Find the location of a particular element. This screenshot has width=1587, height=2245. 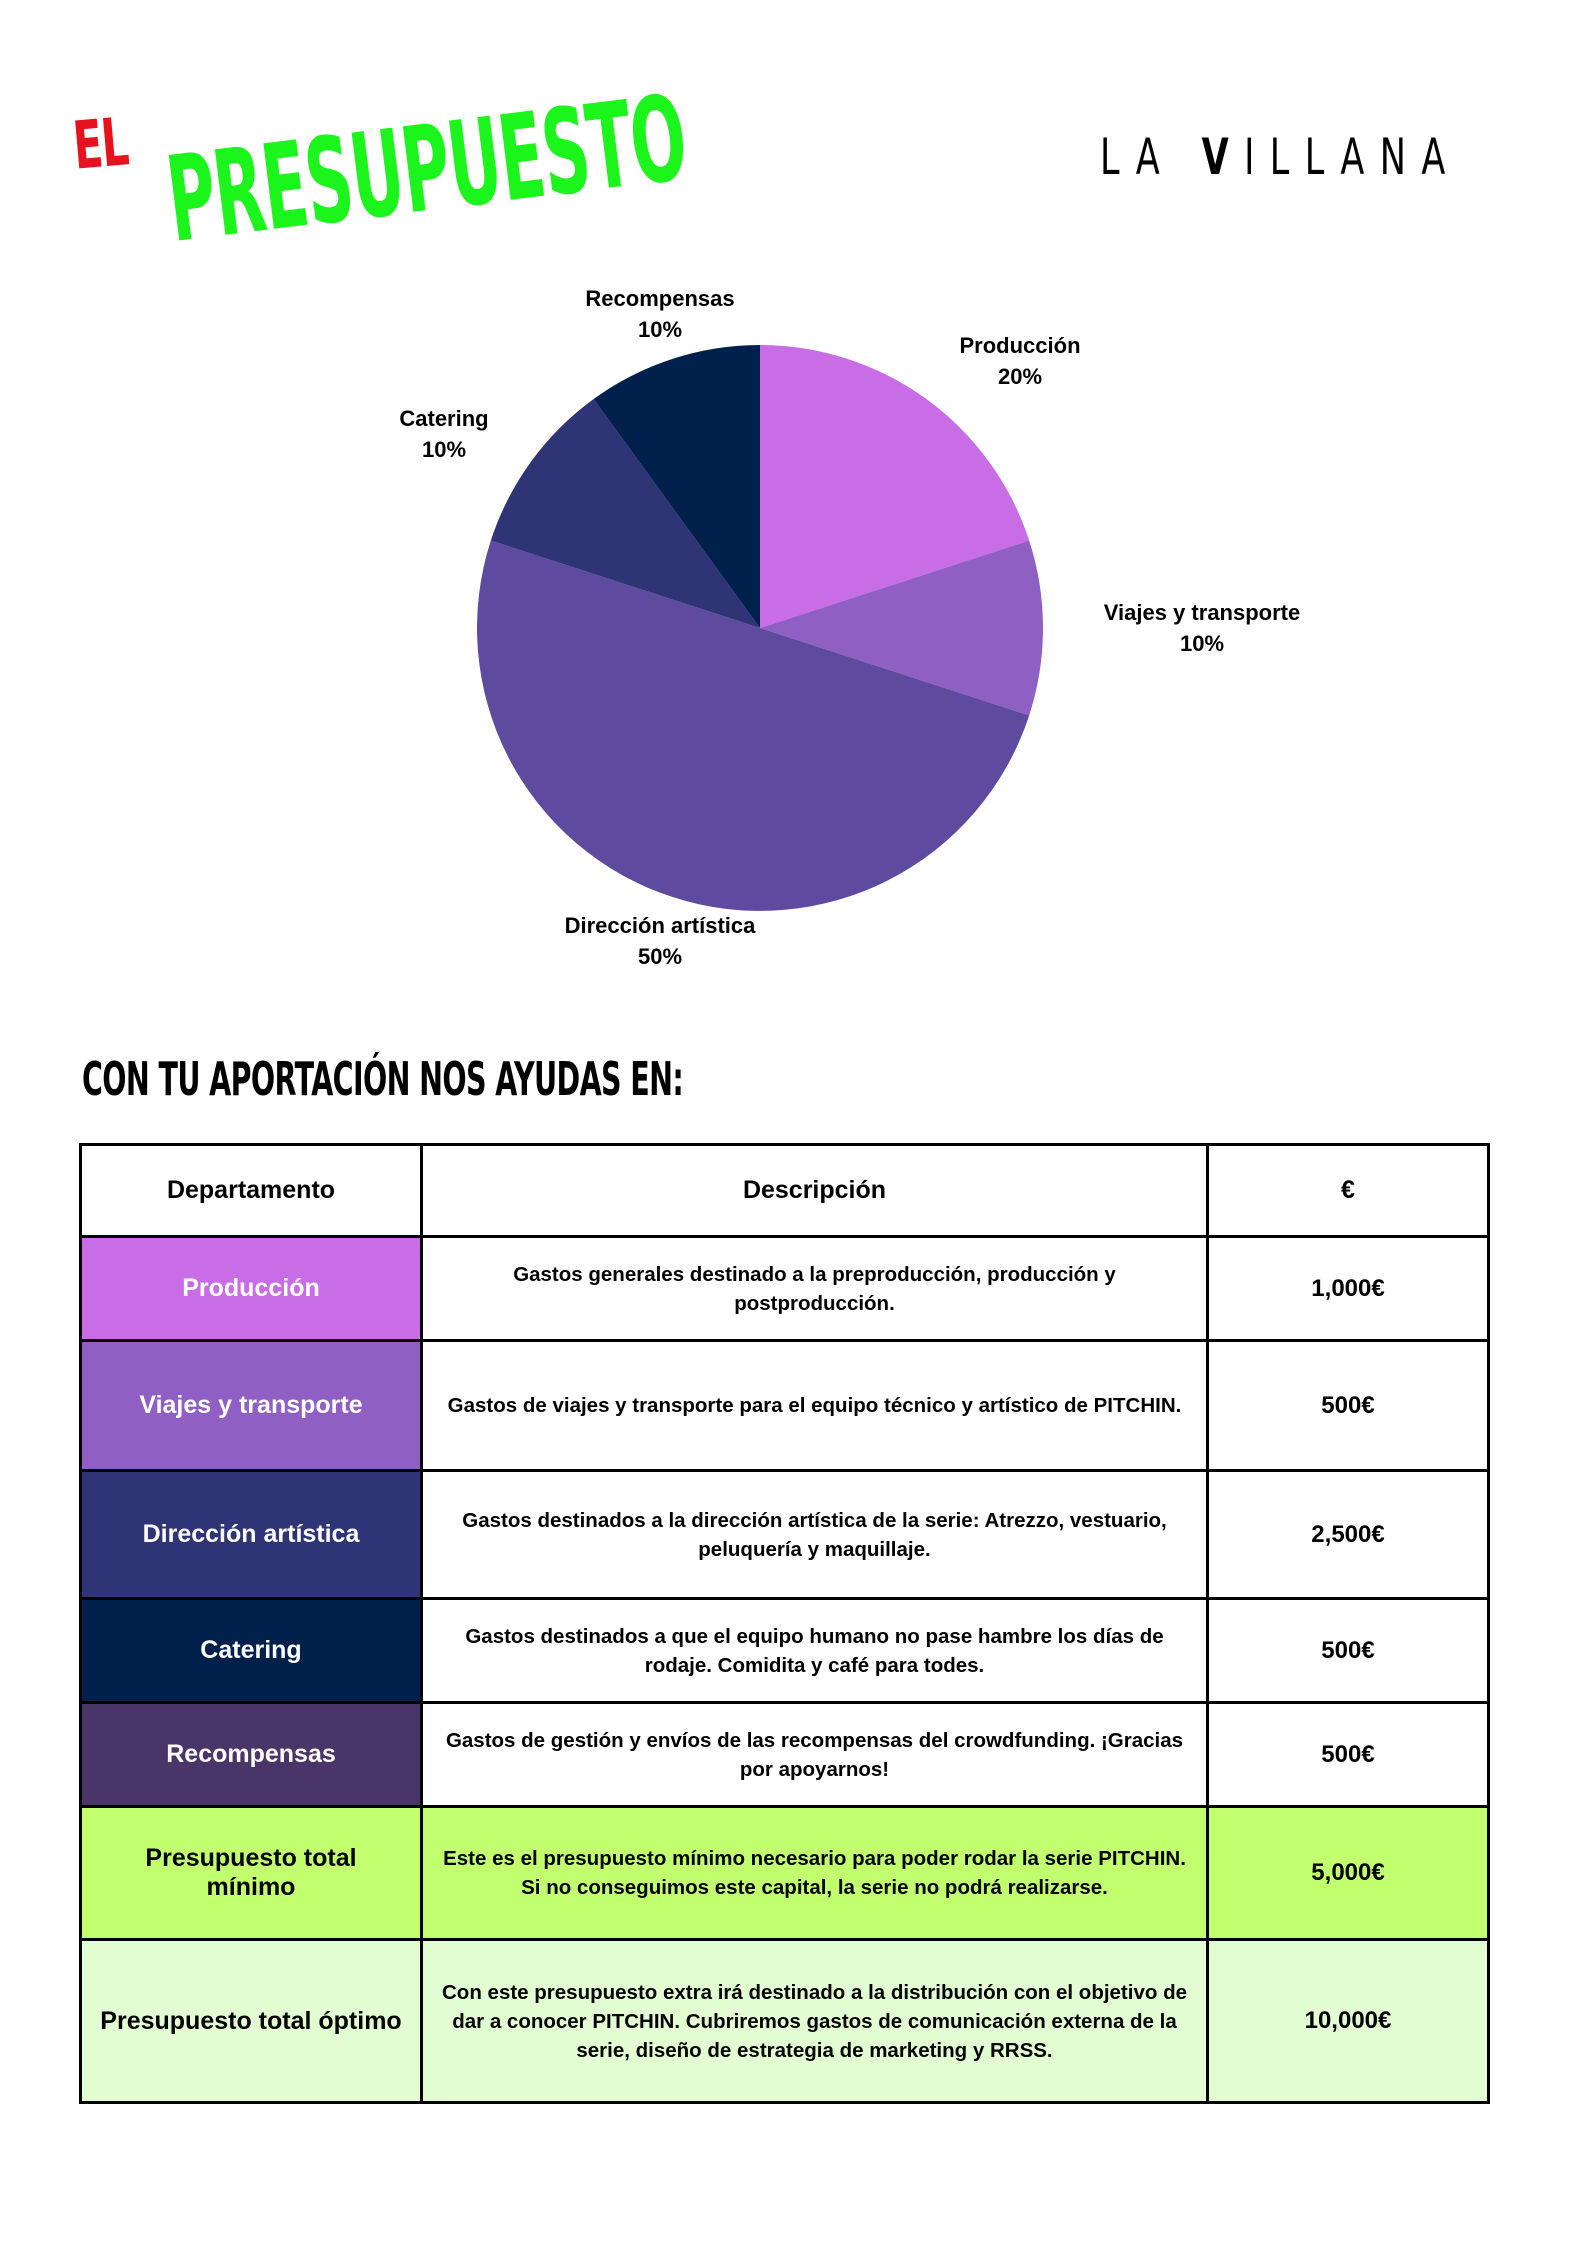

dept-cell: Presupuesto total mínimo is located at coordinates (251, 1873).